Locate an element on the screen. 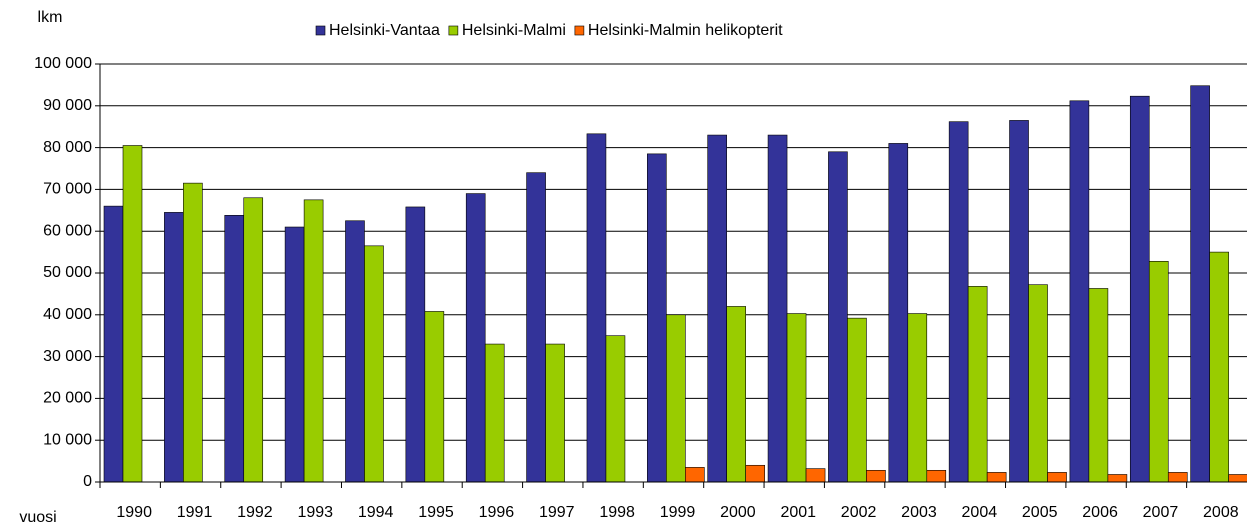 This screenshot has height=523, width=1247. y-axis-label: lkm is located at coordinates (50, 17).